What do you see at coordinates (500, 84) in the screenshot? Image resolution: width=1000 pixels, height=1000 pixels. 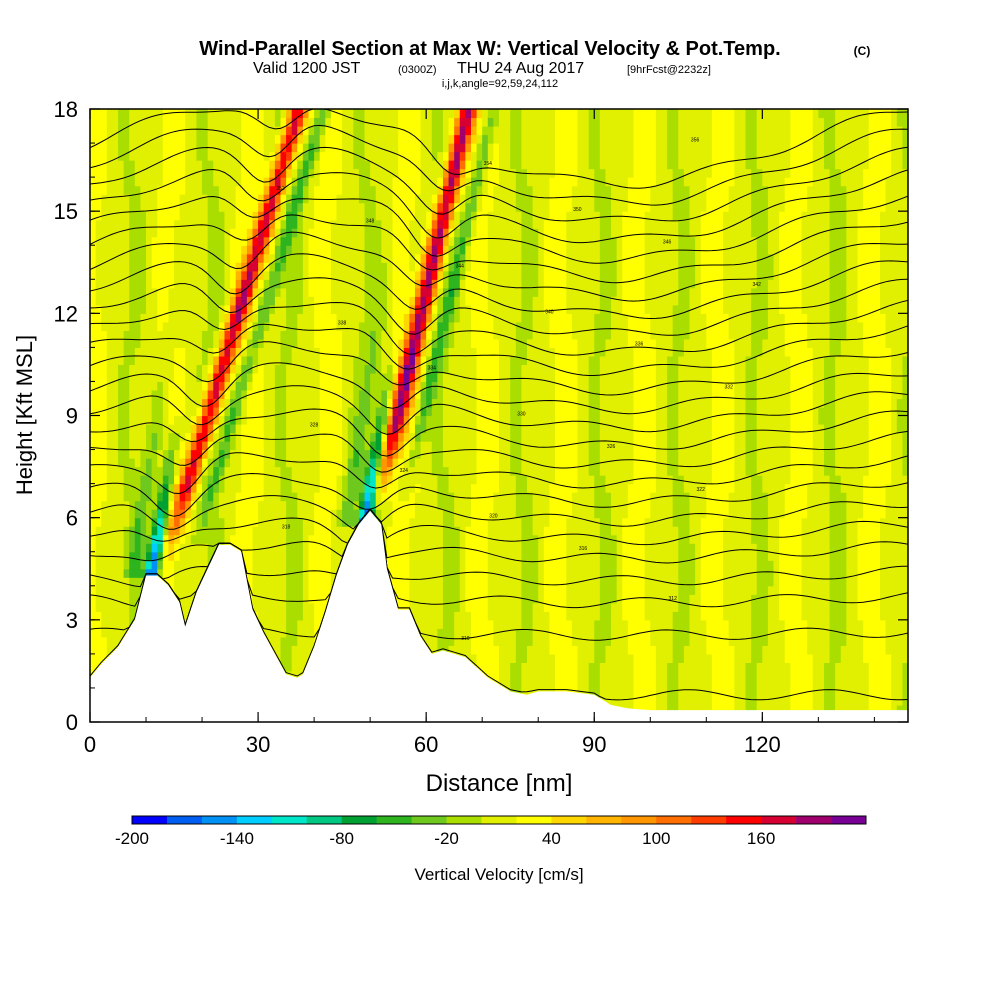 I see `grid-indices: i,j,k,angle=92,59,24,112` at bounding box center [500, 84].